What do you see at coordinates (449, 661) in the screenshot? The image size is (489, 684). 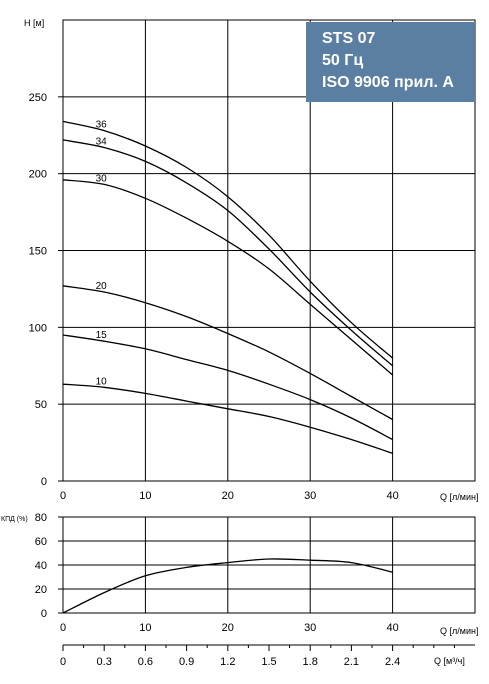 I see `m3h-axis-label: Q [м³/ч]` at bounding box center [449, 661].